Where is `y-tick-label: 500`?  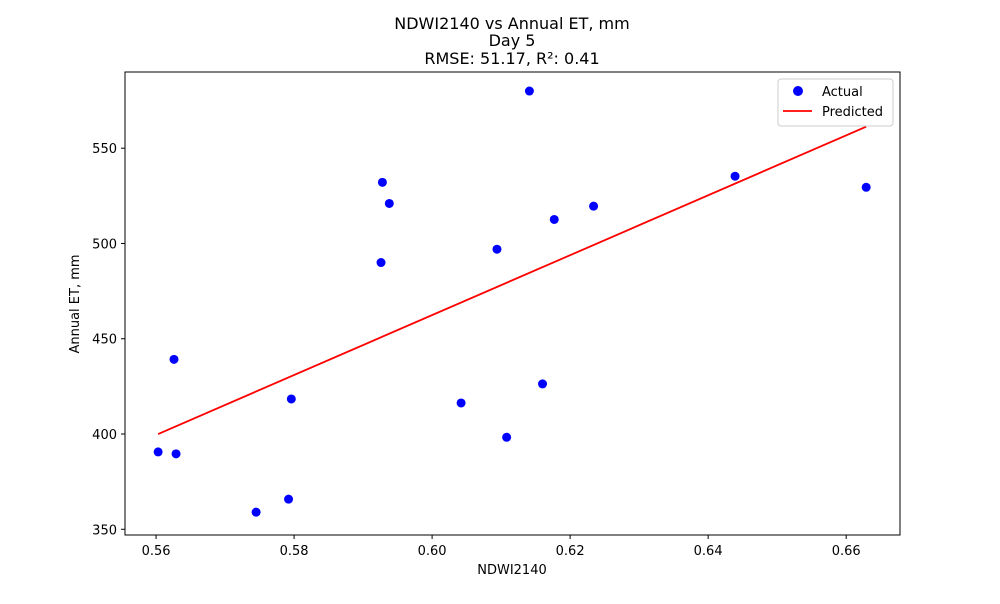
y-tick-label: 500 is located at coordinates (104, 244).